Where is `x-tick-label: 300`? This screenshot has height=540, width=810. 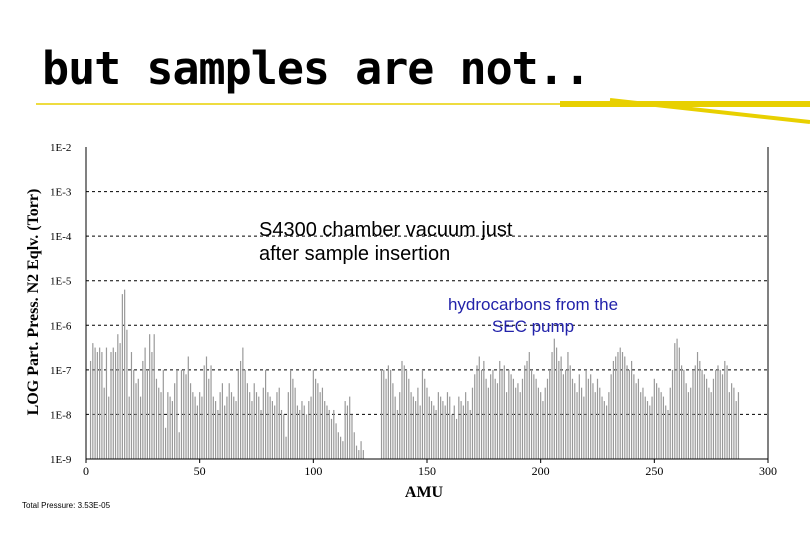
x-tick-label: 300 is located at coordinates (768, 471).